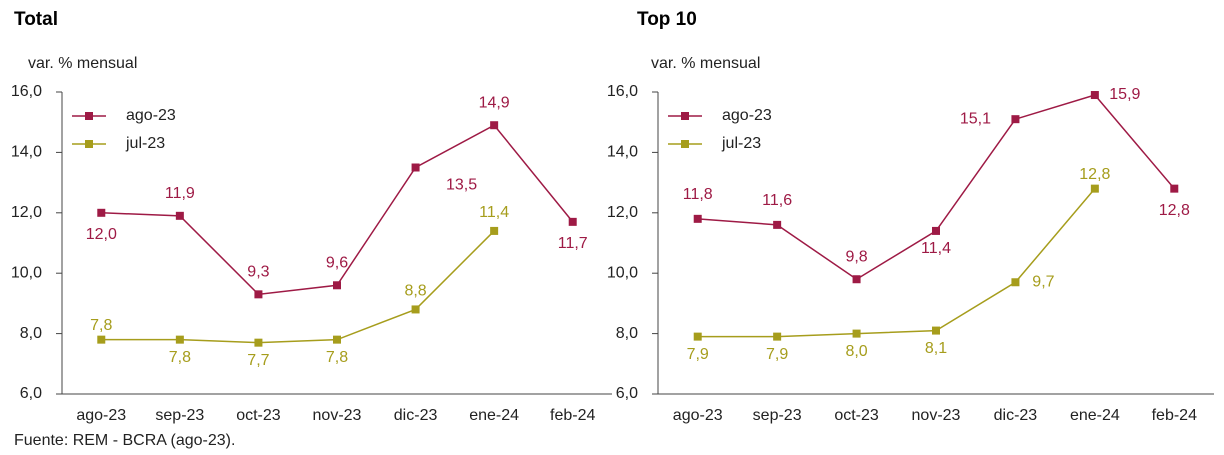 The width and height of the screenshot is (1224, 455). What do you see at coordinates (258, 272) in the screenshot?
I see `data-label: 9,3` at bounding box center [258, 272].